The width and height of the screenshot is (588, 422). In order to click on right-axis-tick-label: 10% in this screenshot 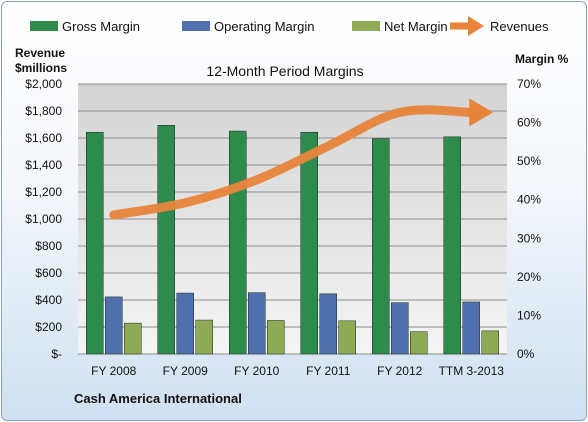, I will do `click(529, 315)`.